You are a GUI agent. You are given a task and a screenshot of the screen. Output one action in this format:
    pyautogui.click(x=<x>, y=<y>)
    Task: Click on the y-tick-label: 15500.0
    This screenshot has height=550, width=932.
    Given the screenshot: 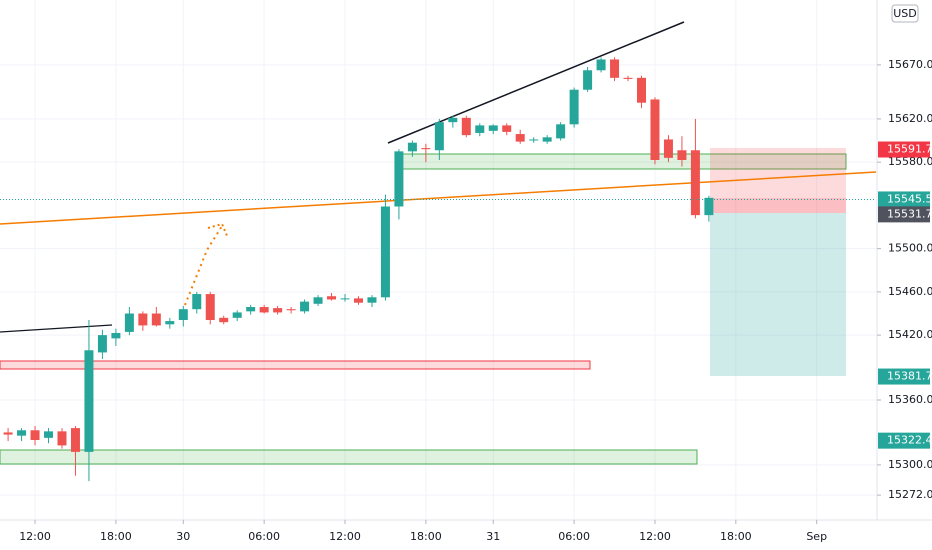 What is the action you would take?
    pyautogui.click(x=910, y=248)
    